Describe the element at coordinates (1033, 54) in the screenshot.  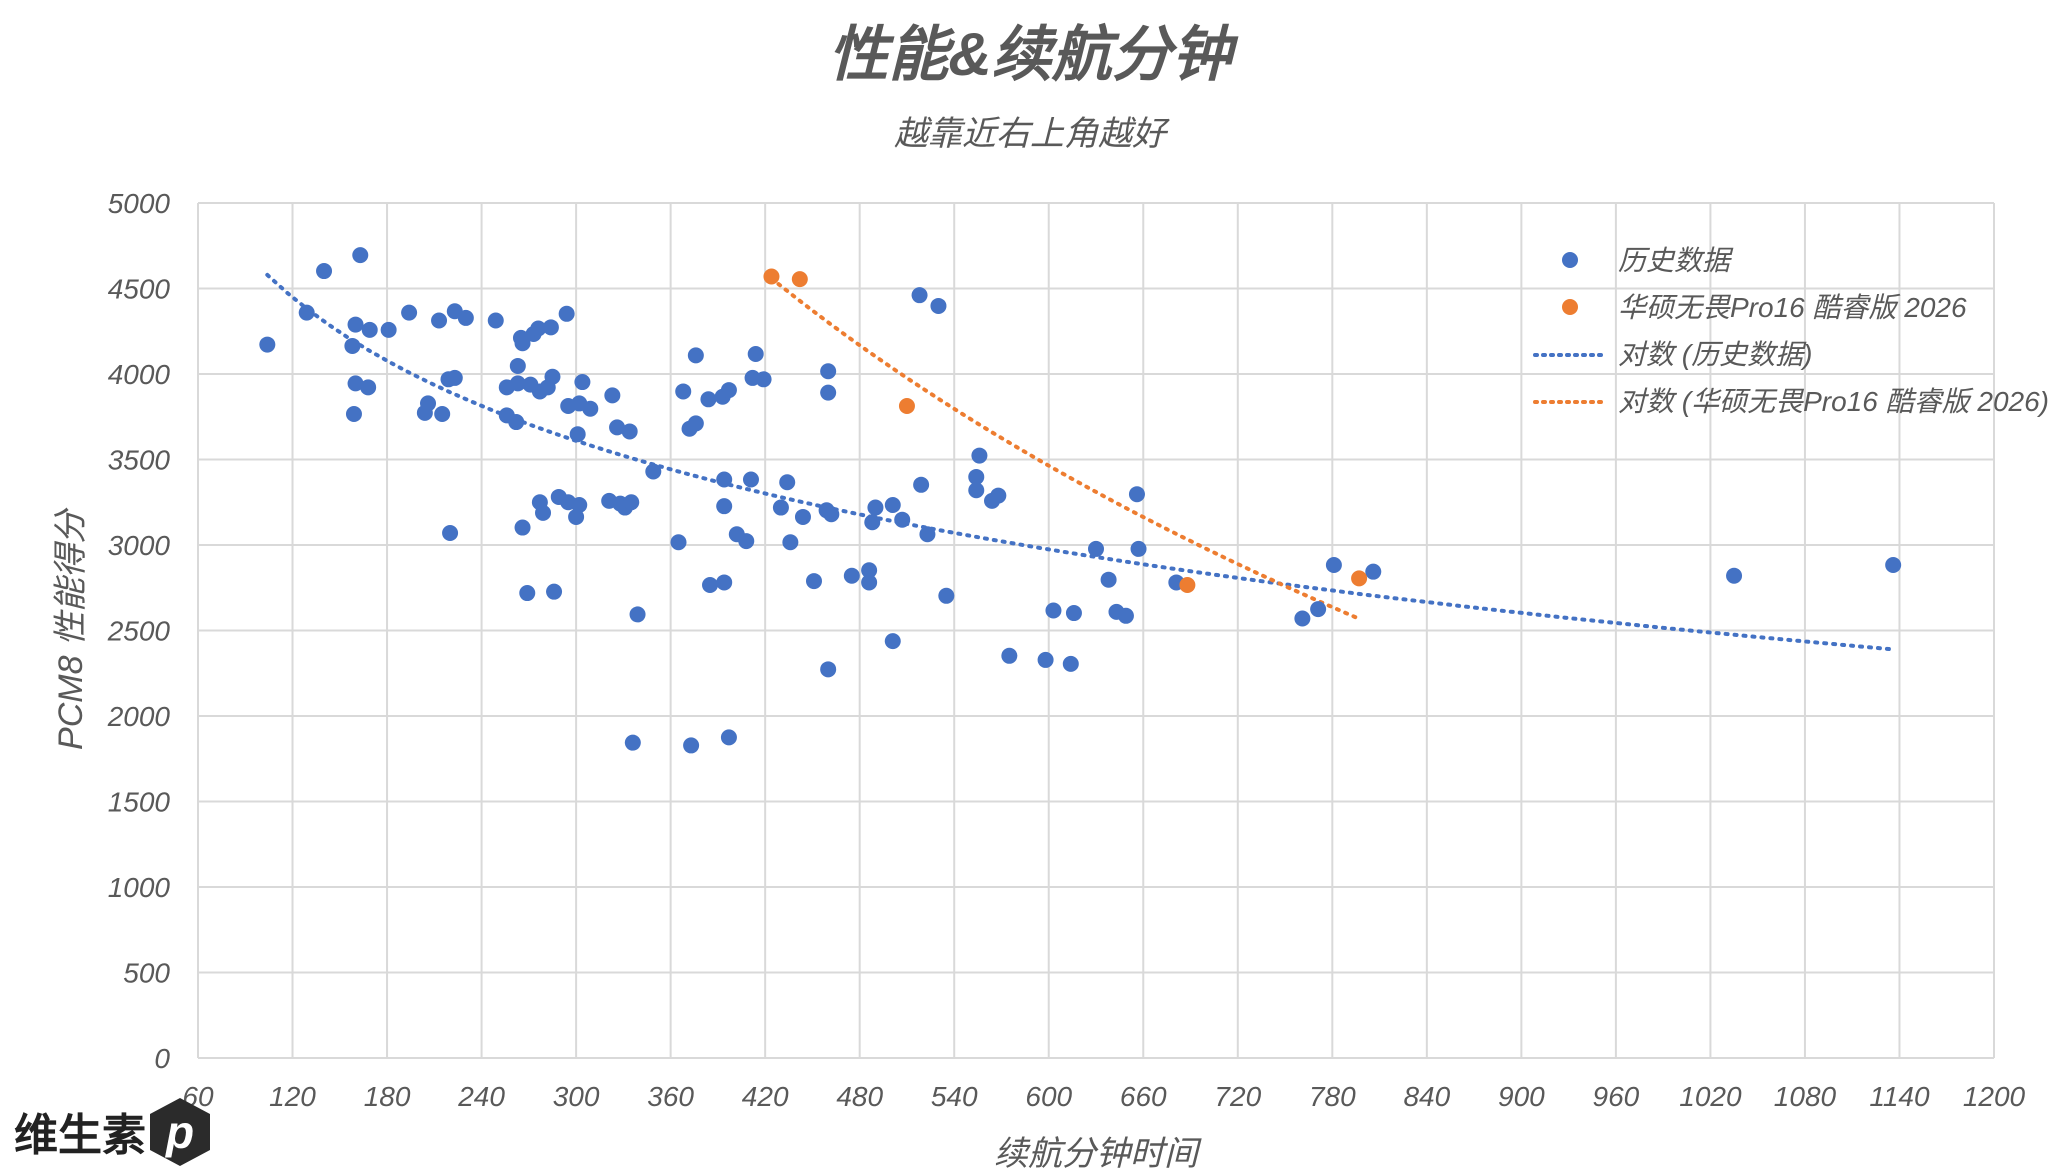
I see `chart-title: 性能&续航分钟` at that location.